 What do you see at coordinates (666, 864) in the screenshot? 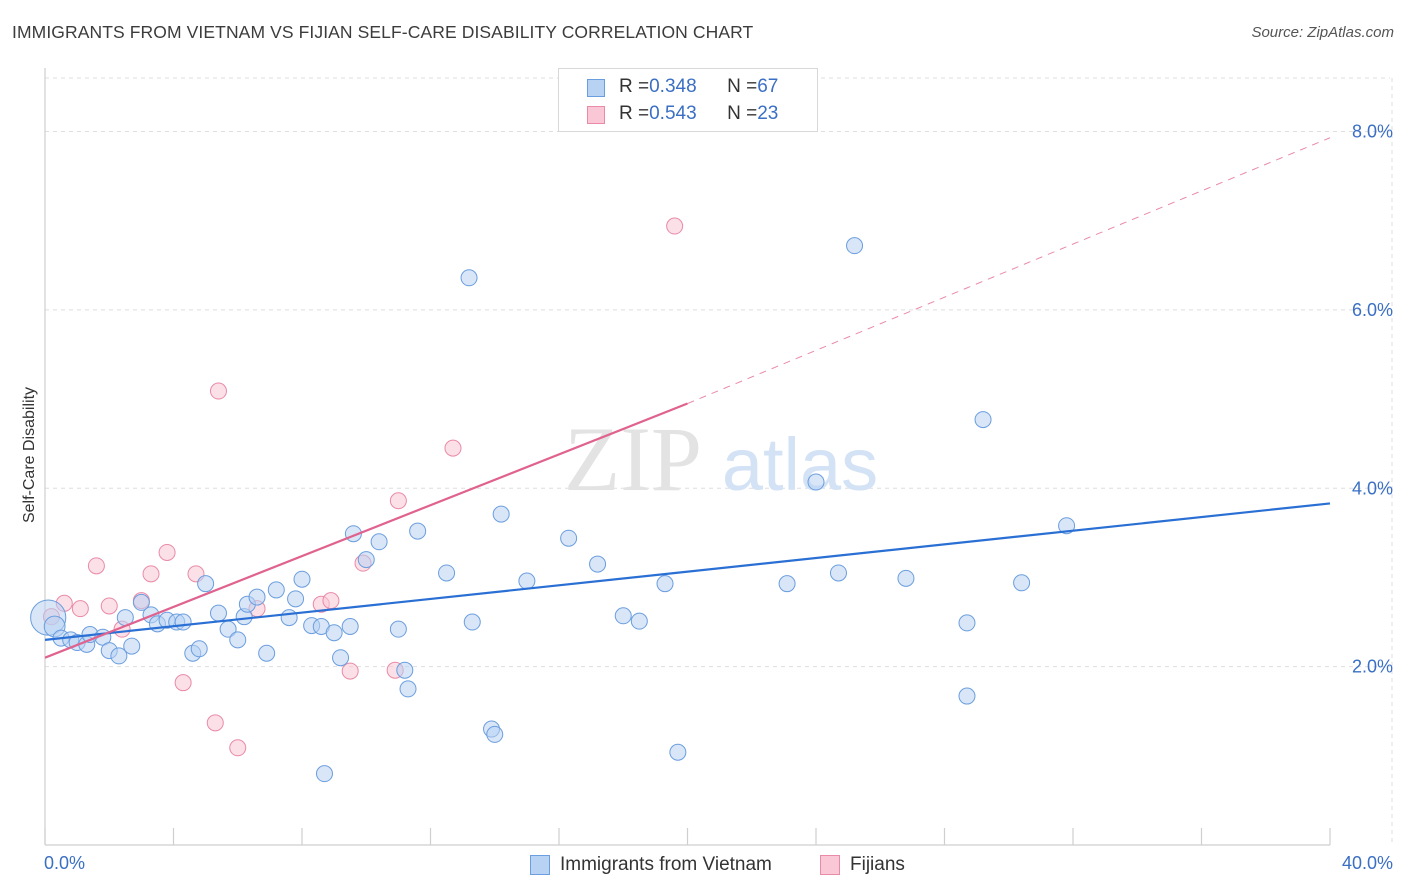
I see `legend-label-vietnam: Immigrants from Vietnam` at bounding box center [666, 864].